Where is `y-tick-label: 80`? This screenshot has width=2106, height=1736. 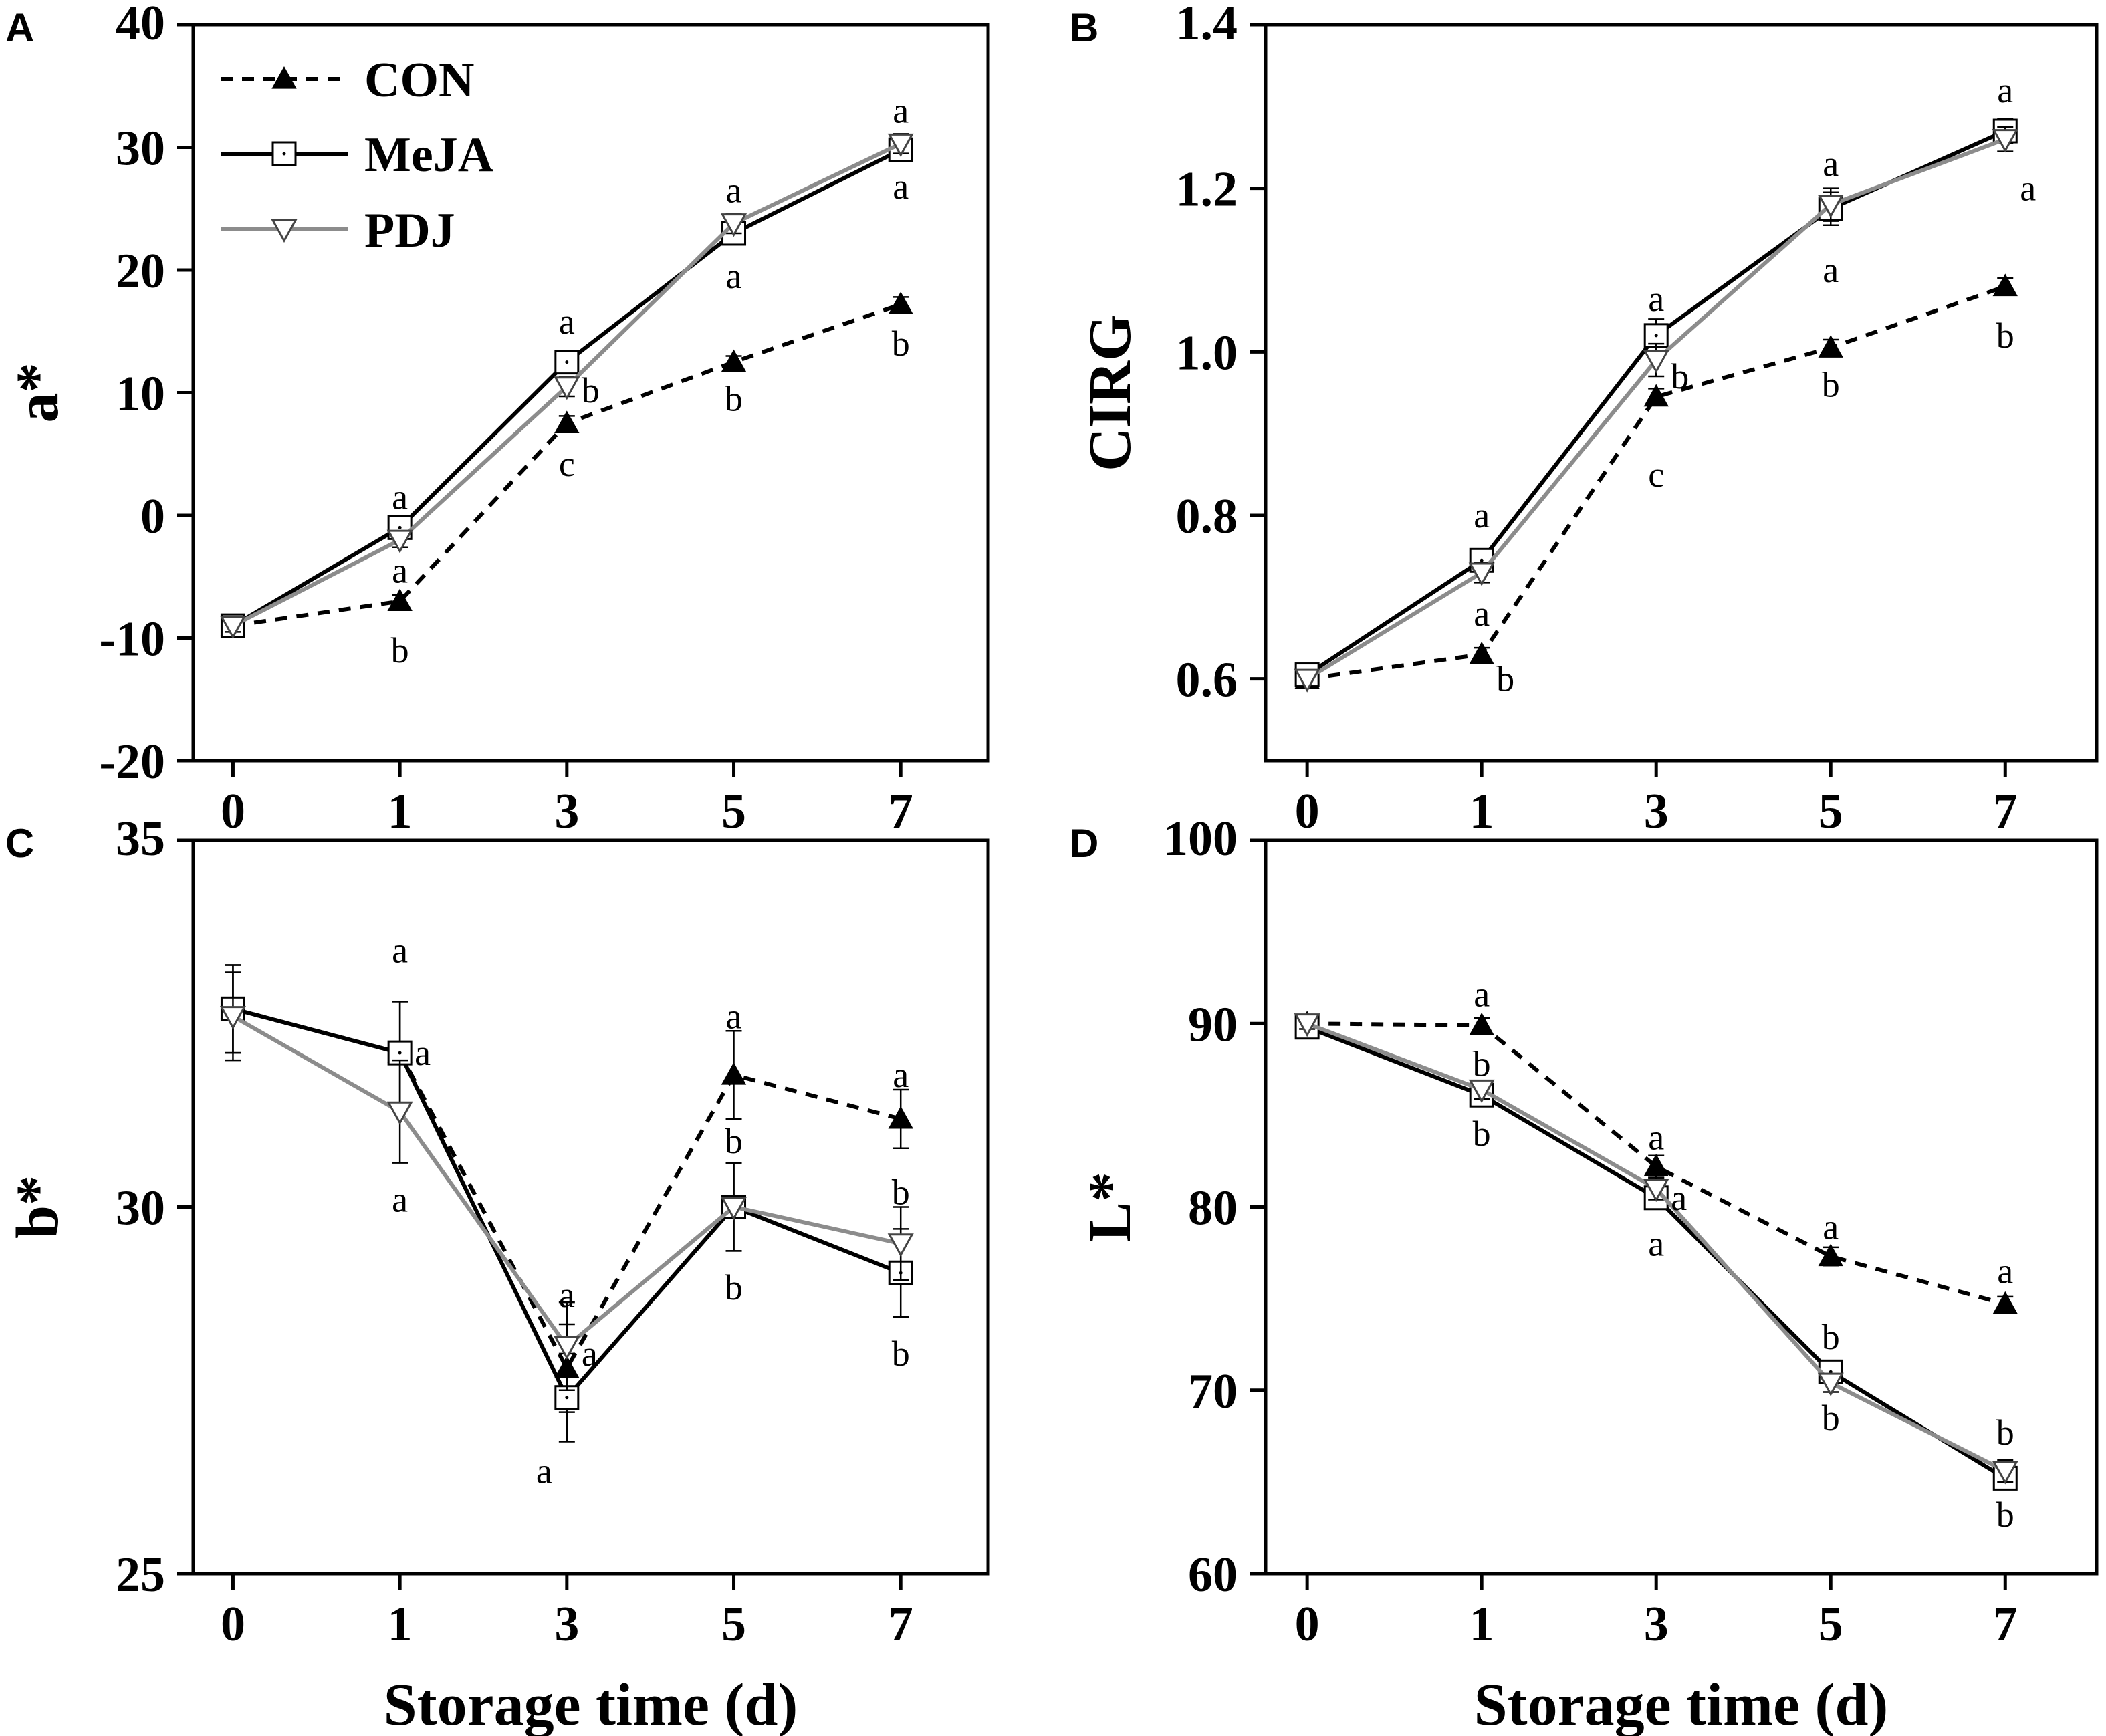
y-tick-label: 80 is located at coordinates (1213, 1208).